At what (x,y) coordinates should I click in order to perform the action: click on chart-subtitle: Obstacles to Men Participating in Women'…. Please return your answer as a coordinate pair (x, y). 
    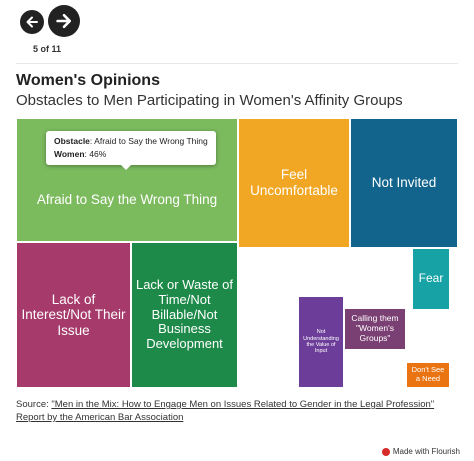
    Looking at the image, I should click on (209, 100).